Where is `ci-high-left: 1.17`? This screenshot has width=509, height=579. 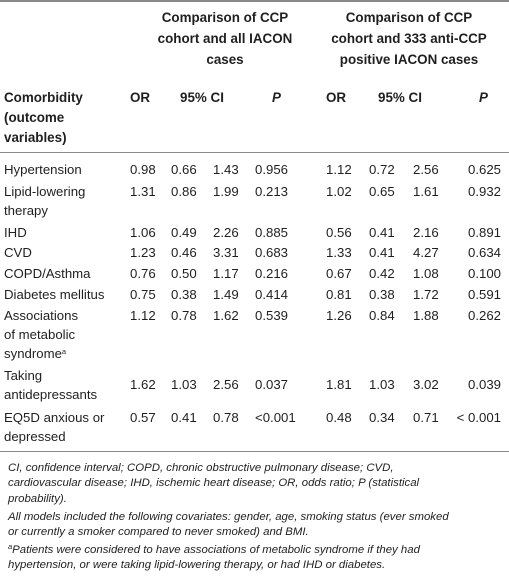 ci-high-left: 1.17 is located at coordinates (226, 273).